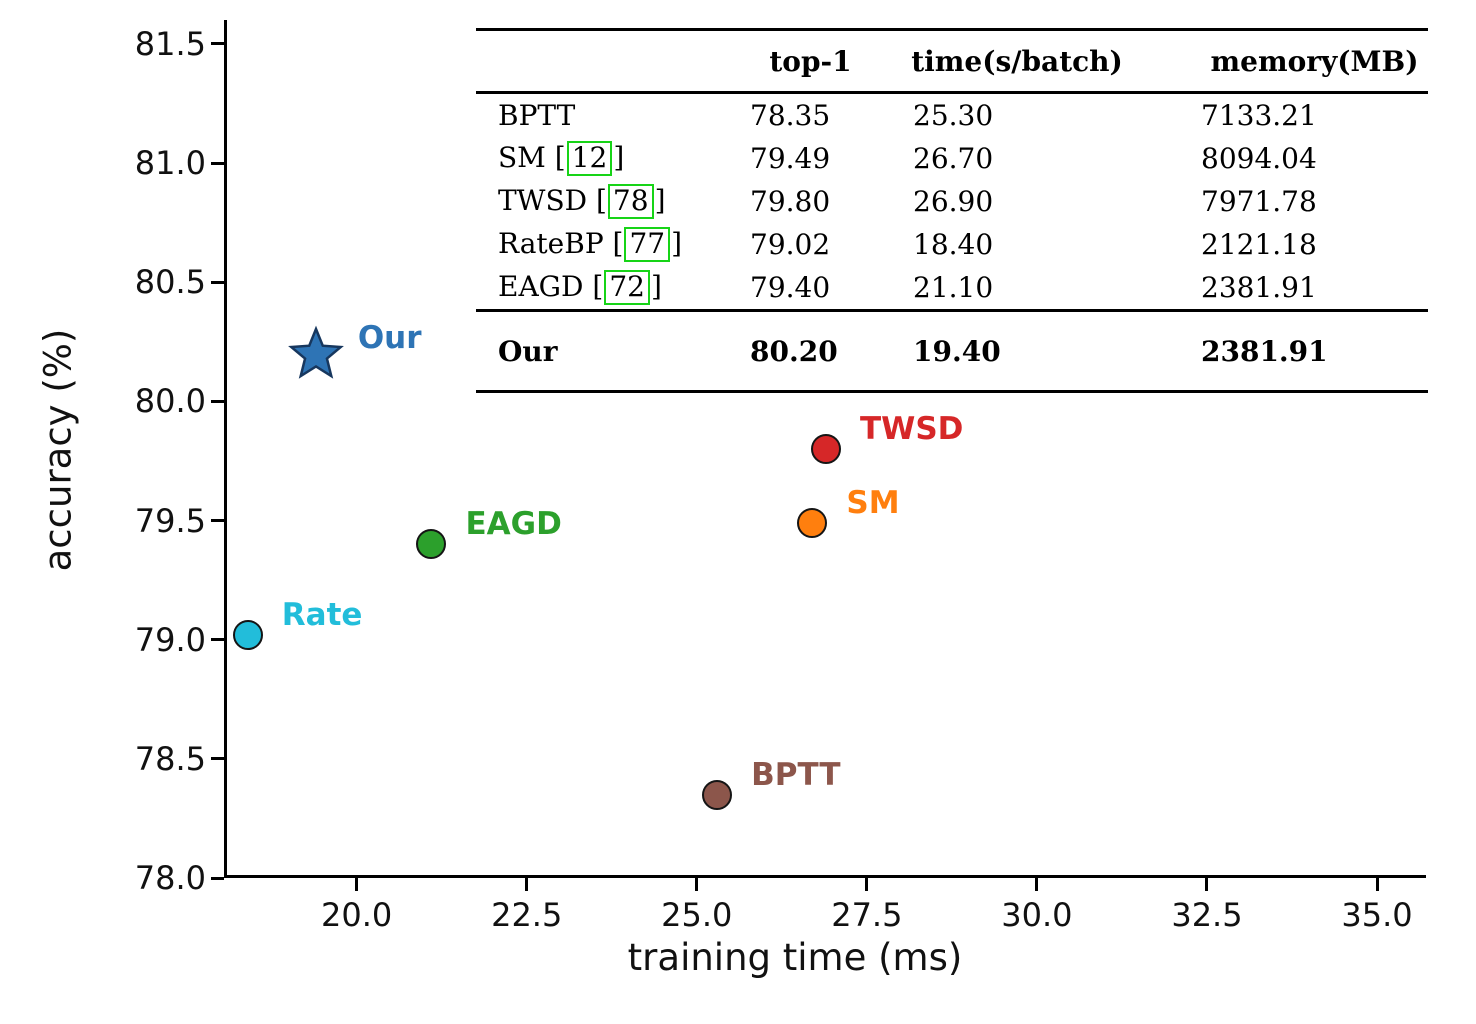 This screenshot has width=1476, height=1024. What do you see at coordinates (561, 158) in the screenshot?
I see `method-label: SM [12]` at bounding box center [561, 158].